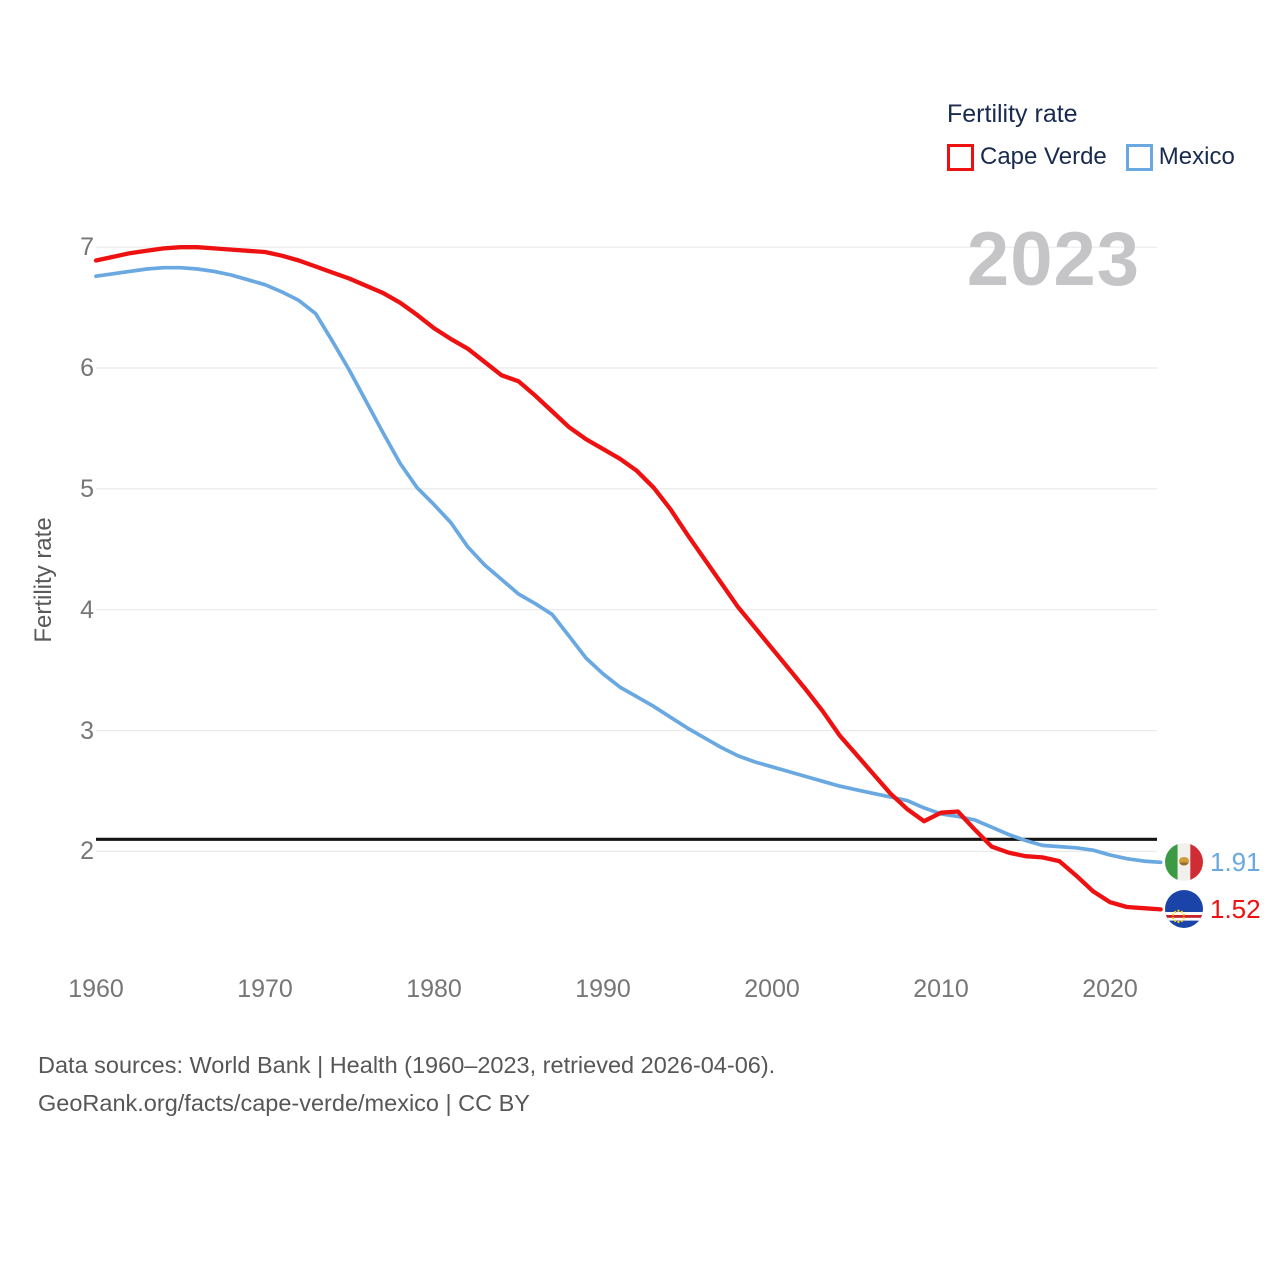 The width and height of the screenshot is (1280, 1280). What do you see at coordinates (1043, 156) in the screenshot?
I see `legend-label-cape-verde: Cape Verde` at bounding box center [1043, 156].